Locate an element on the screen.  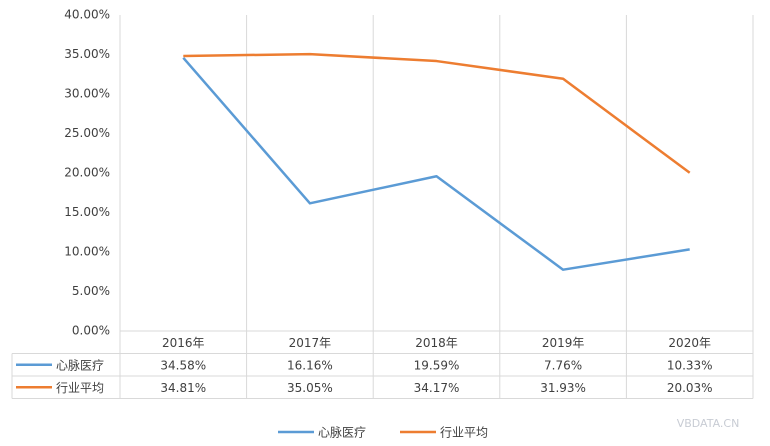
table-cell: 16.16% is located at coordinates (310, 365).